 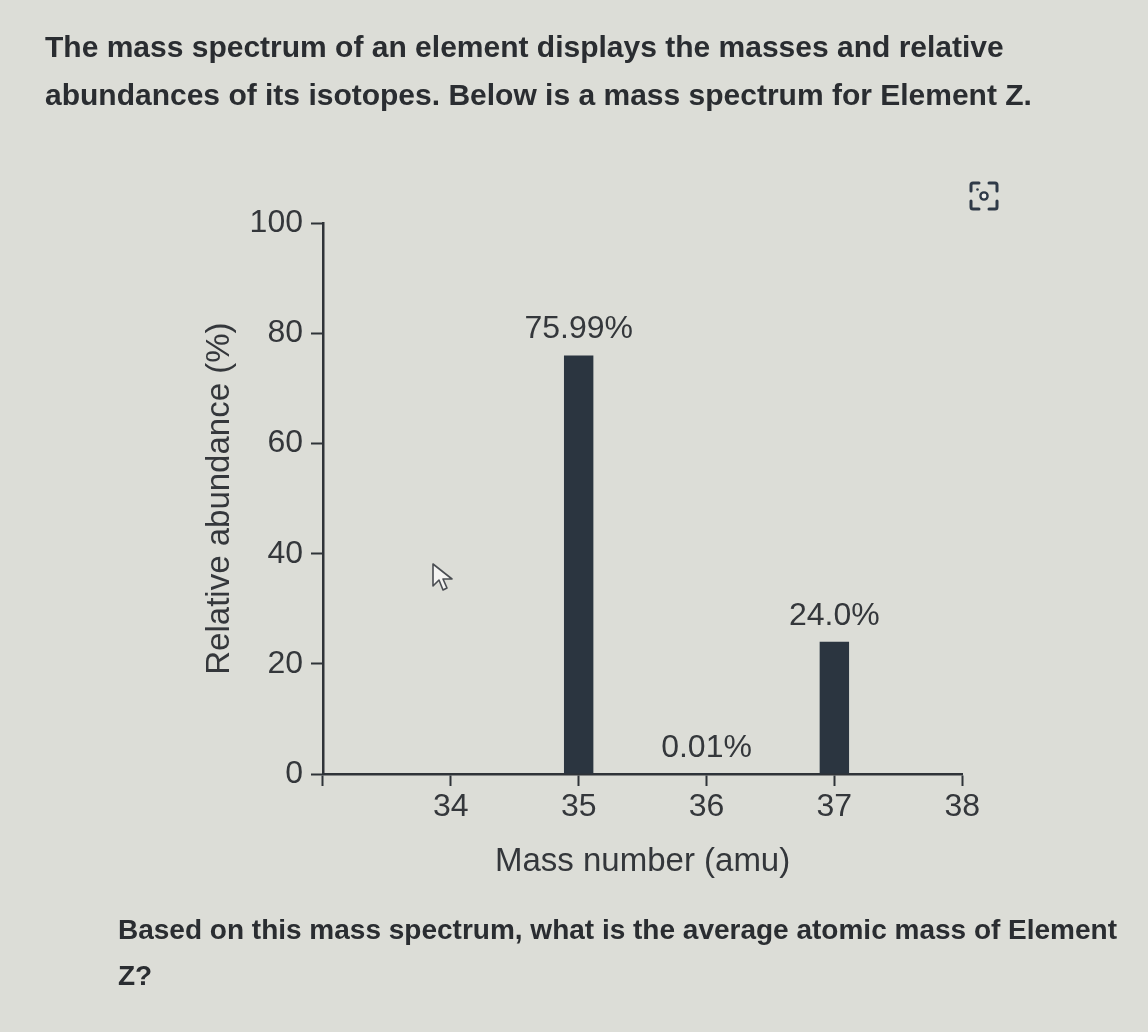 What do you see at coordinates (618, 953) in the screenshot?
I see `text: Based on this mass spectrum, what is the average atomic mass of Element Z?` at bounding box center [618, 953].